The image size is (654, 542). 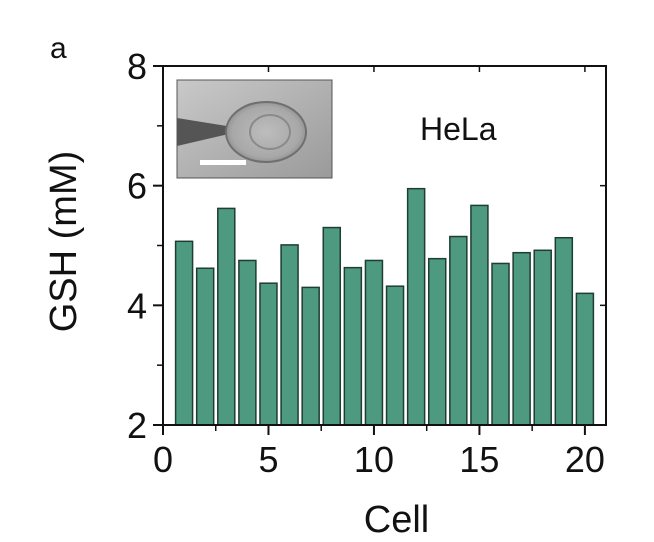 What do you see at coordinates (268, 459) in the screenshot?
I see `x-tick-label: 5` at bounding box center [268, 459].